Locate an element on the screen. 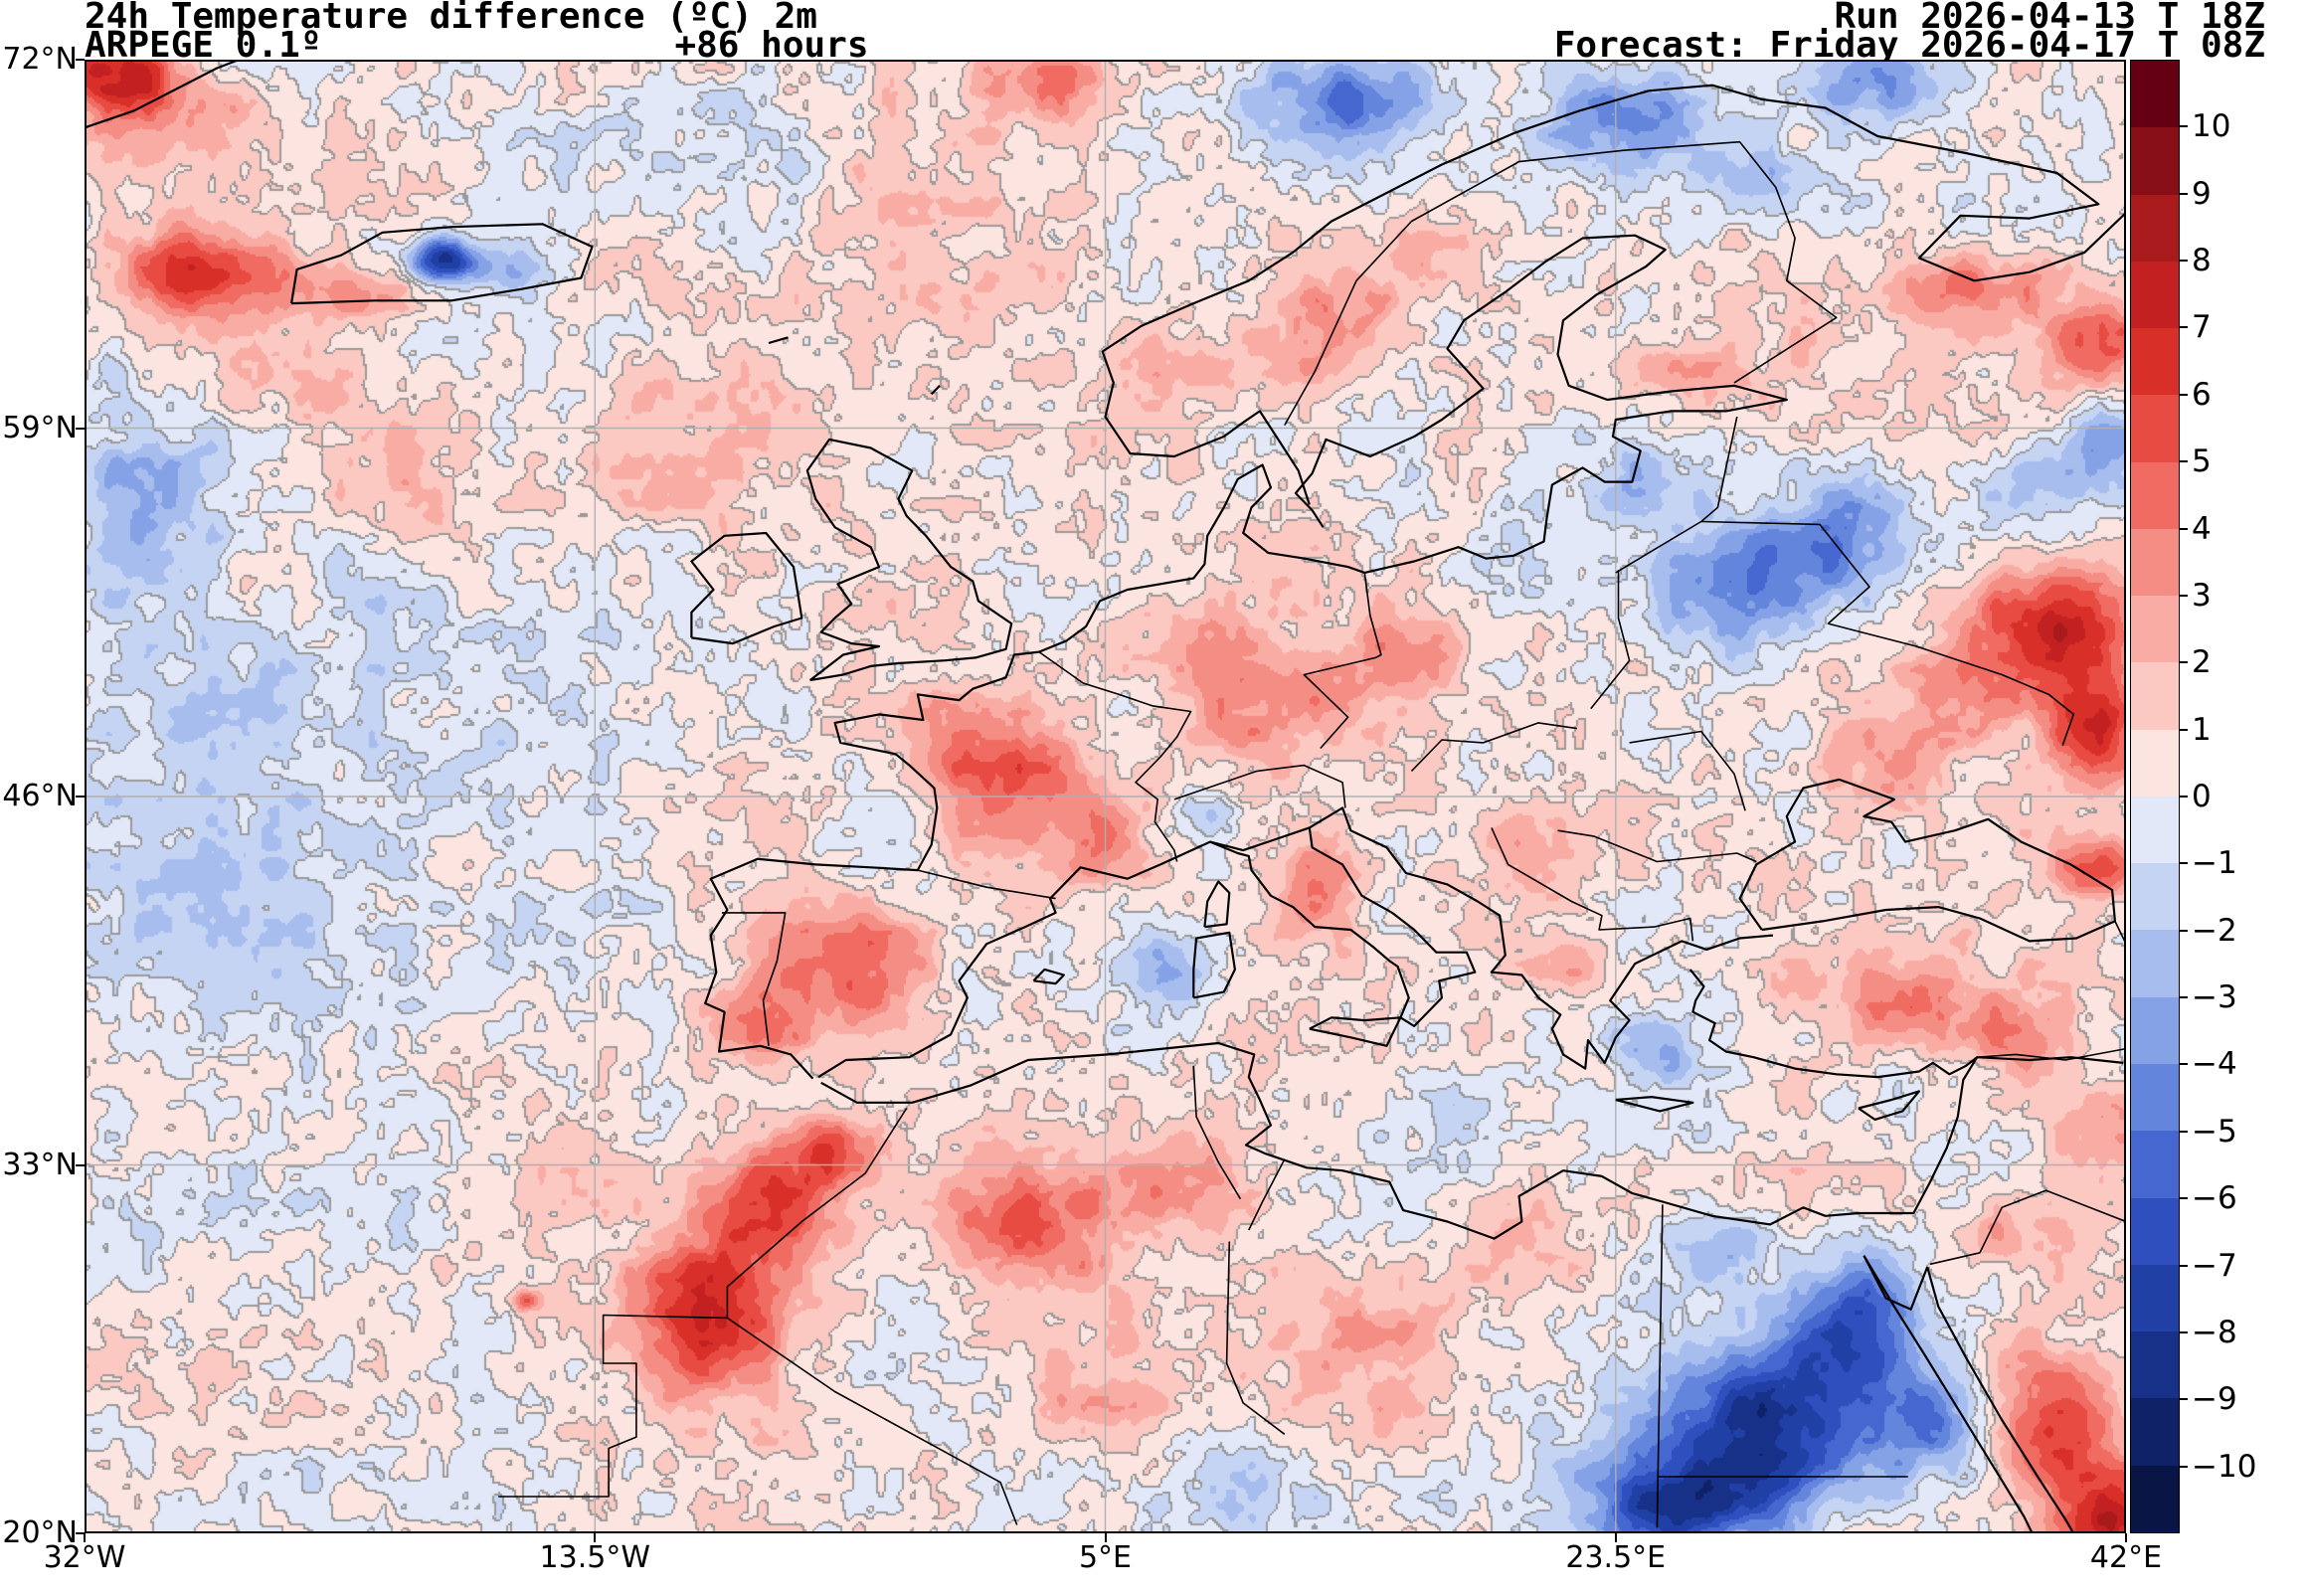 The width and height of the screenshot is (2307, 1596). lat-tick-label: 72°N is located at coordinates (40, 60).